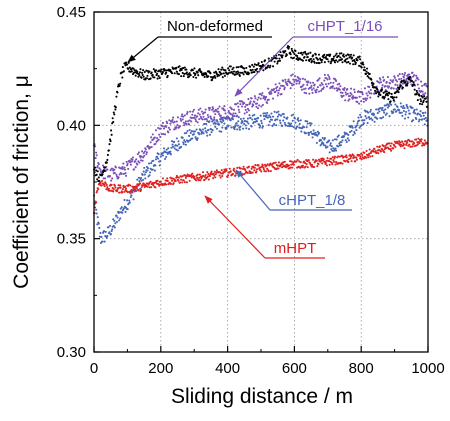  What do you see at coordinates (361, 368) in the screenshot?
I see `x-tick-label: 800` at bounding box center [361, 368].